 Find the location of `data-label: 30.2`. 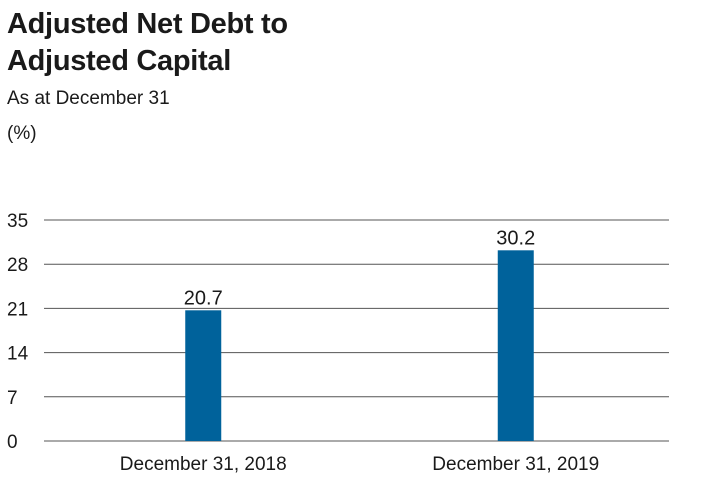

data-label: 30.2 is located at coordinates (515, 238).